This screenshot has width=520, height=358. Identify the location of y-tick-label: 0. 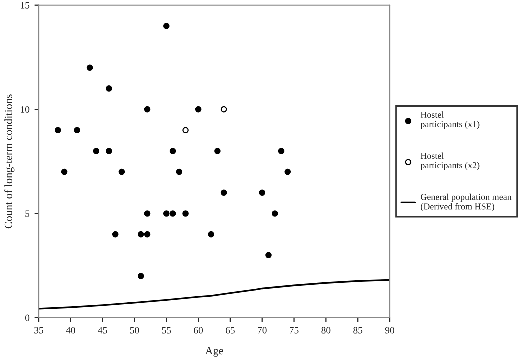
(27, 318).